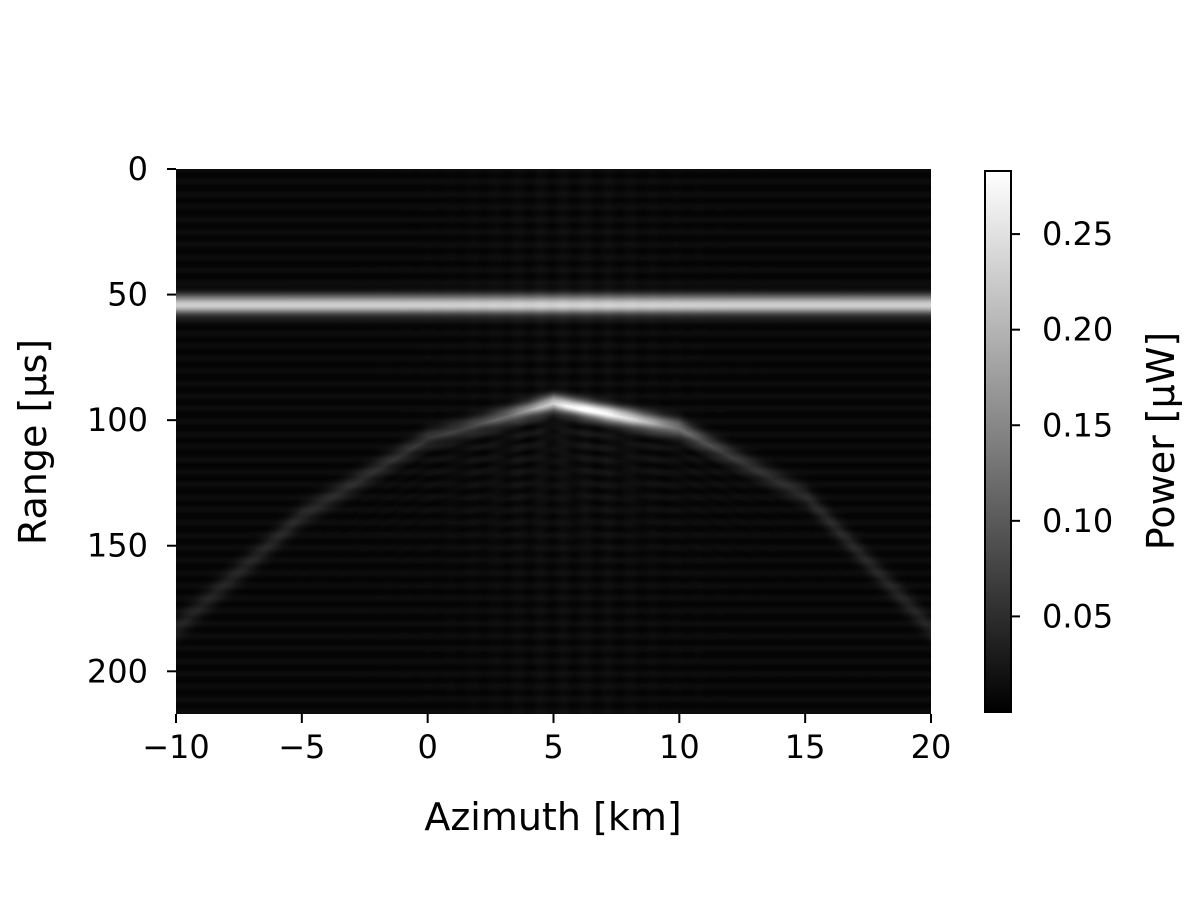 The image size is (1200, 900). What do you see at coordinates (427, 747) in the screenshot?
I see `x-tick-label: 0` at bounding box center [427, 747].